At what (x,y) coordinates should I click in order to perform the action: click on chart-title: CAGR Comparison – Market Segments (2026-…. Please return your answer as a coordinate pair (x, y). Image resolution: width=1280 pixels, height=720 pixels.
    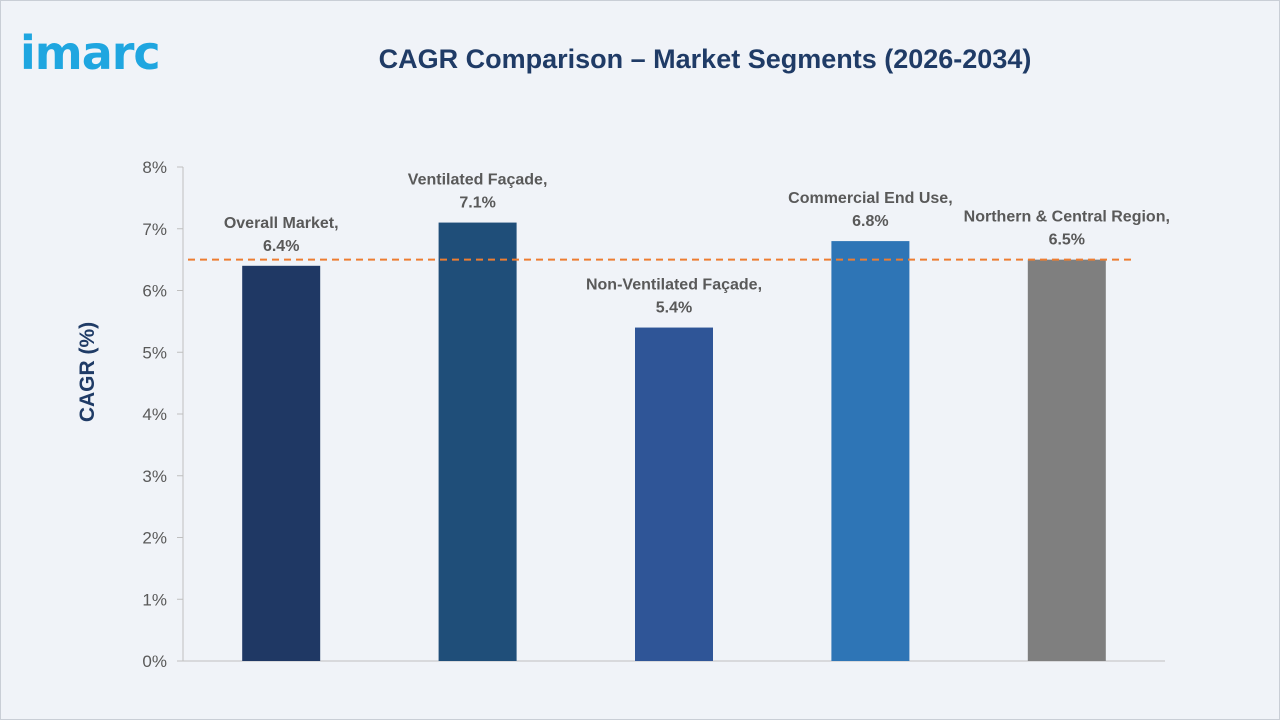
    Looking at the image, I should click on (705, 59).